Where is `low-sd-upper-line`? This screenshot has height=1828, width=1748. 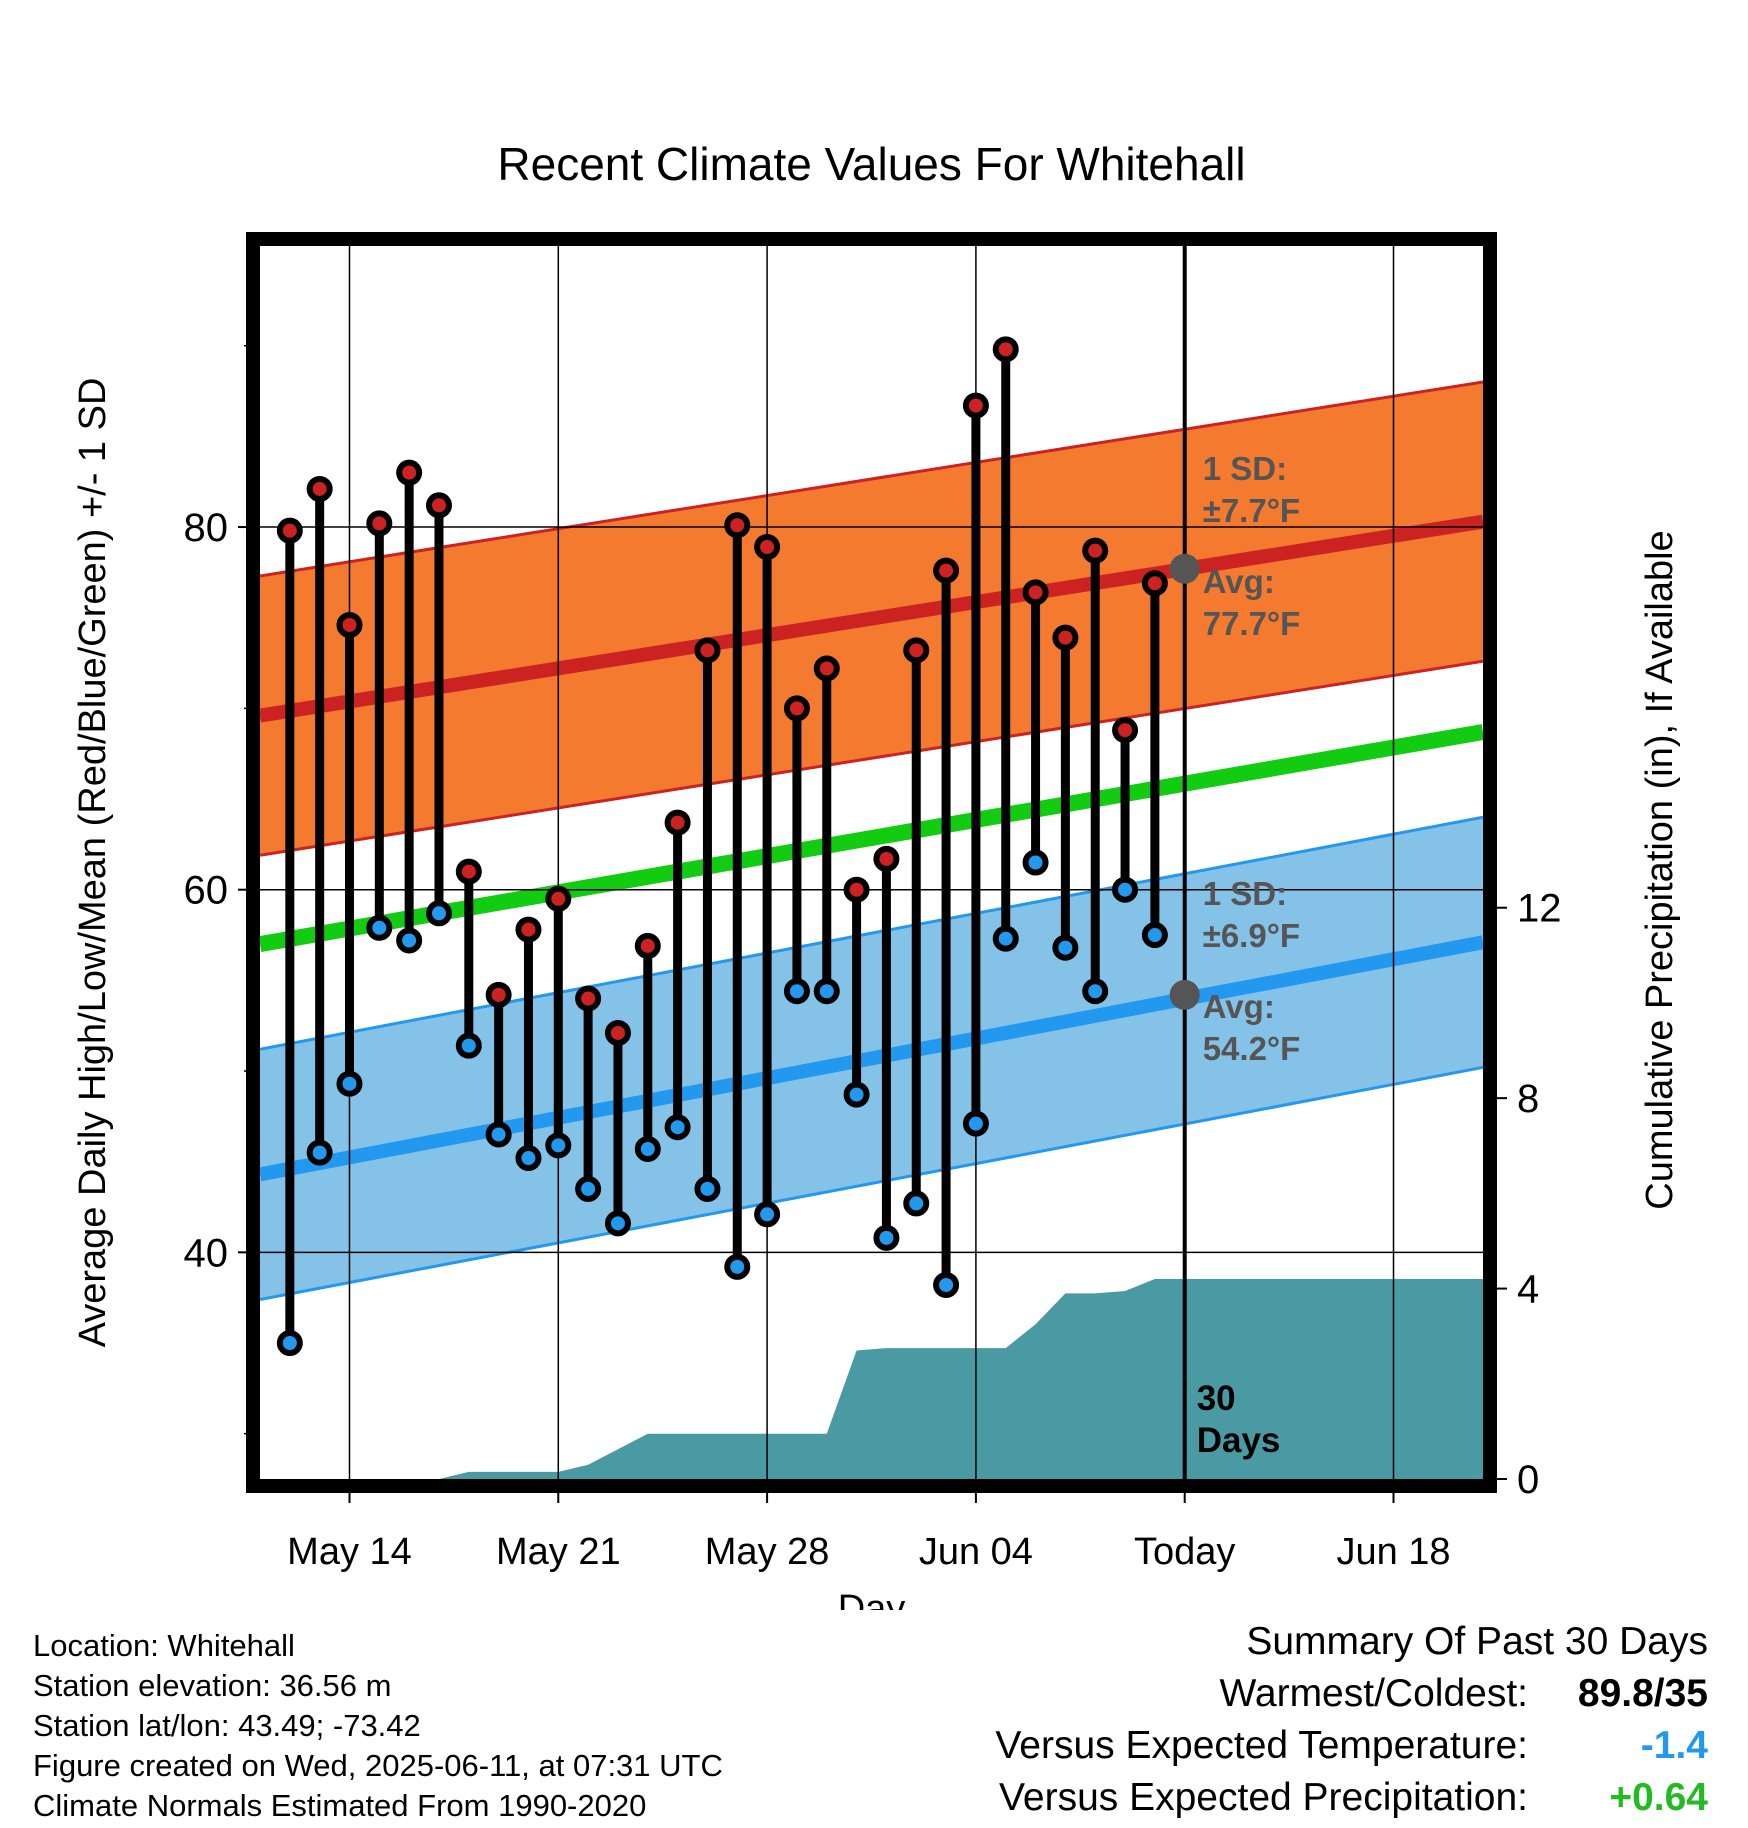
low-sd-upper-line is located at coordinates (871, 933).